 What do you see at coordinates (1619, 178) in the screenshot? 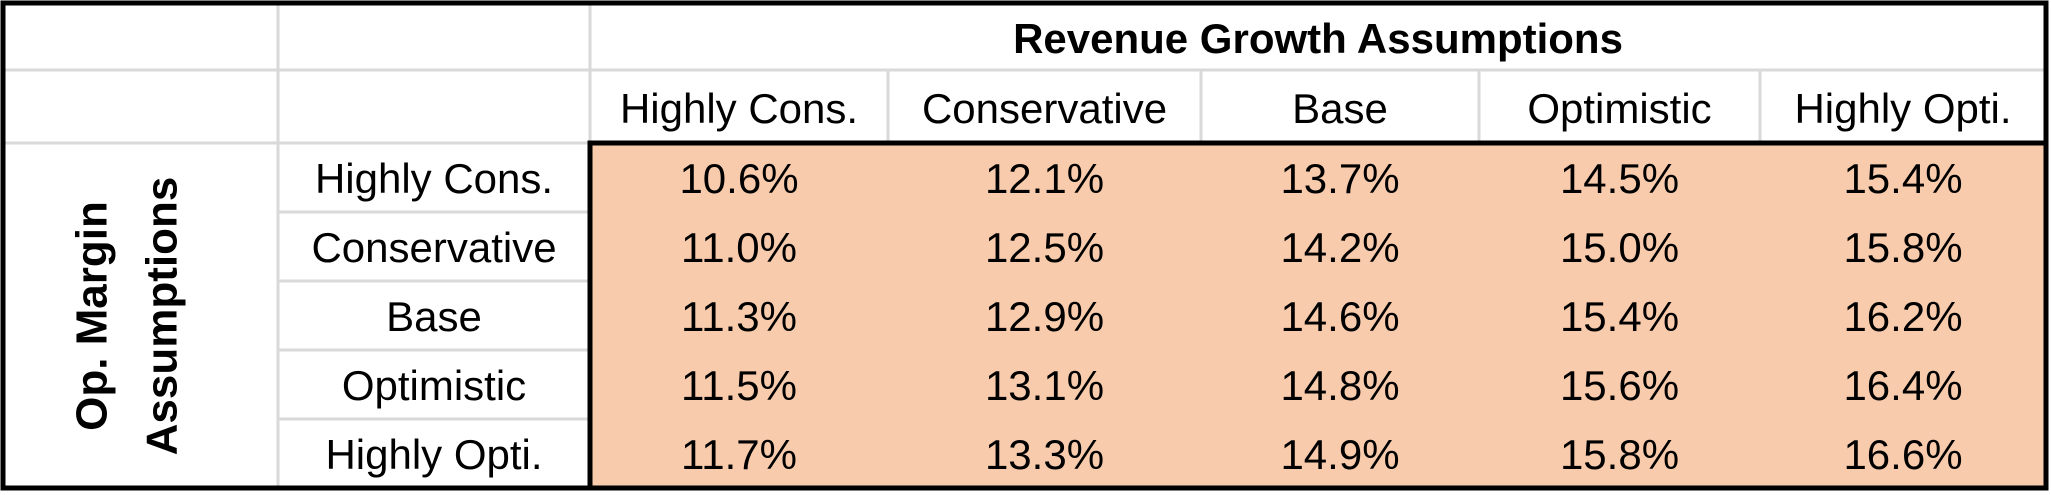
I see `value-cell: 14.5%` at bounding box center [1619, 178].